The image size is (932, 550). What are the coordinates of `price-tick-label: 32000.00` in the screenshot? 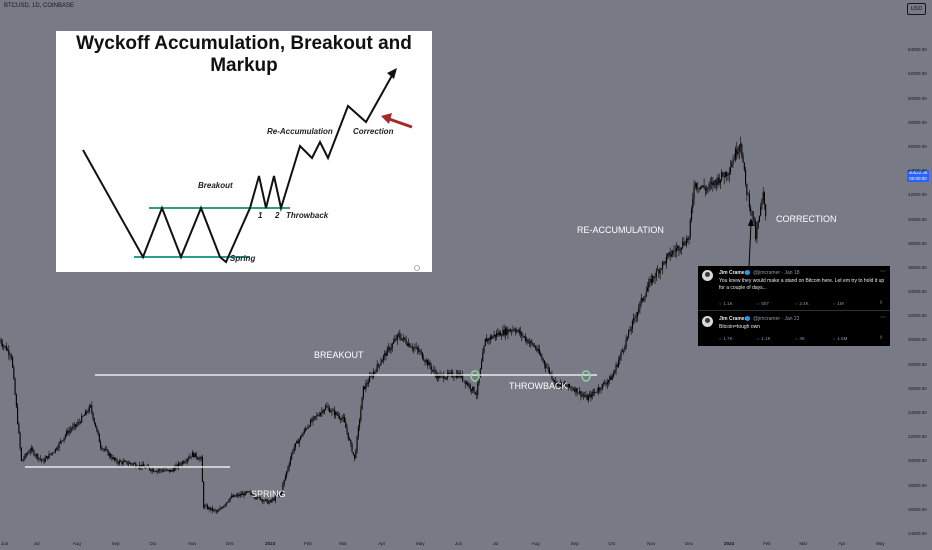 It's located at (917, 316).